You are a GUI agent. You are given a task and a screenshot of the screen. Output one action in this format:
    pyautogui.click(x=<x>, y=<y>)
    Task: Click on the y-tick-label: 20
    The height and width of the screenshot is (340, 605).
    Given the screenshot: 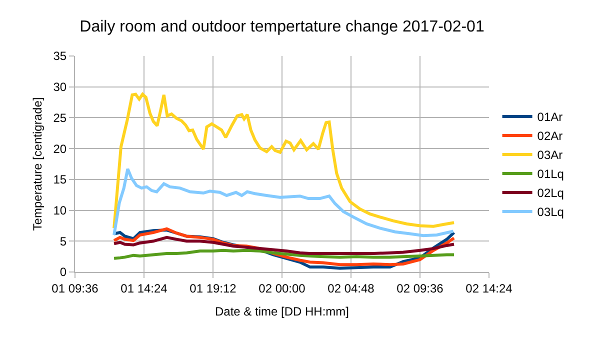 What is the action you would take?
    pyautogui.click(x=60, y=149)
    